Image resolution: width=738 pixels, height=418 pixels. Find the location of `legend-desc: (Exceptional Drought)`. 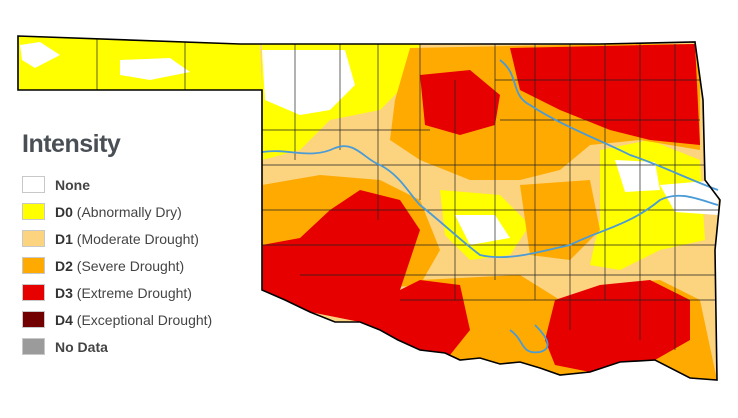

legend-desc: (Exceptional Drought) is located at coordinates (144, 319).